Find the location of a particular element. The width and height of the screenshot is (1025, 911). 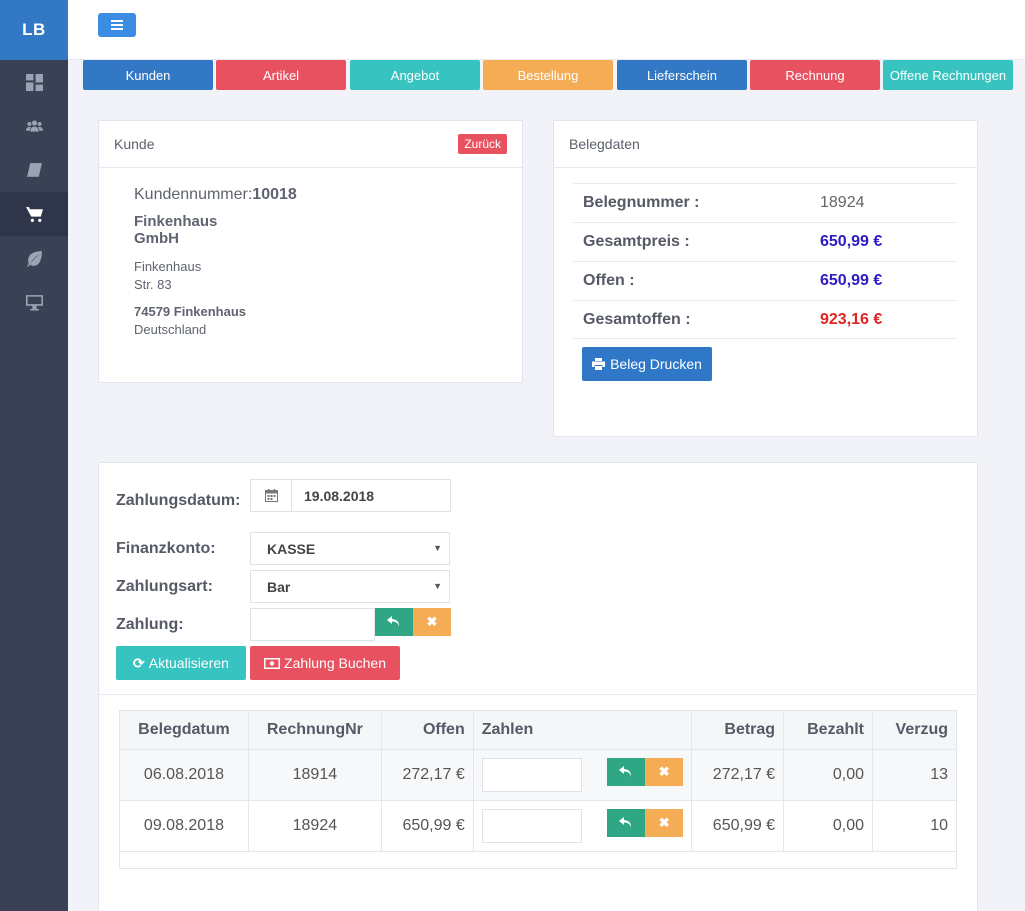

menu-toggle-button is located at coordinates (117, 25).